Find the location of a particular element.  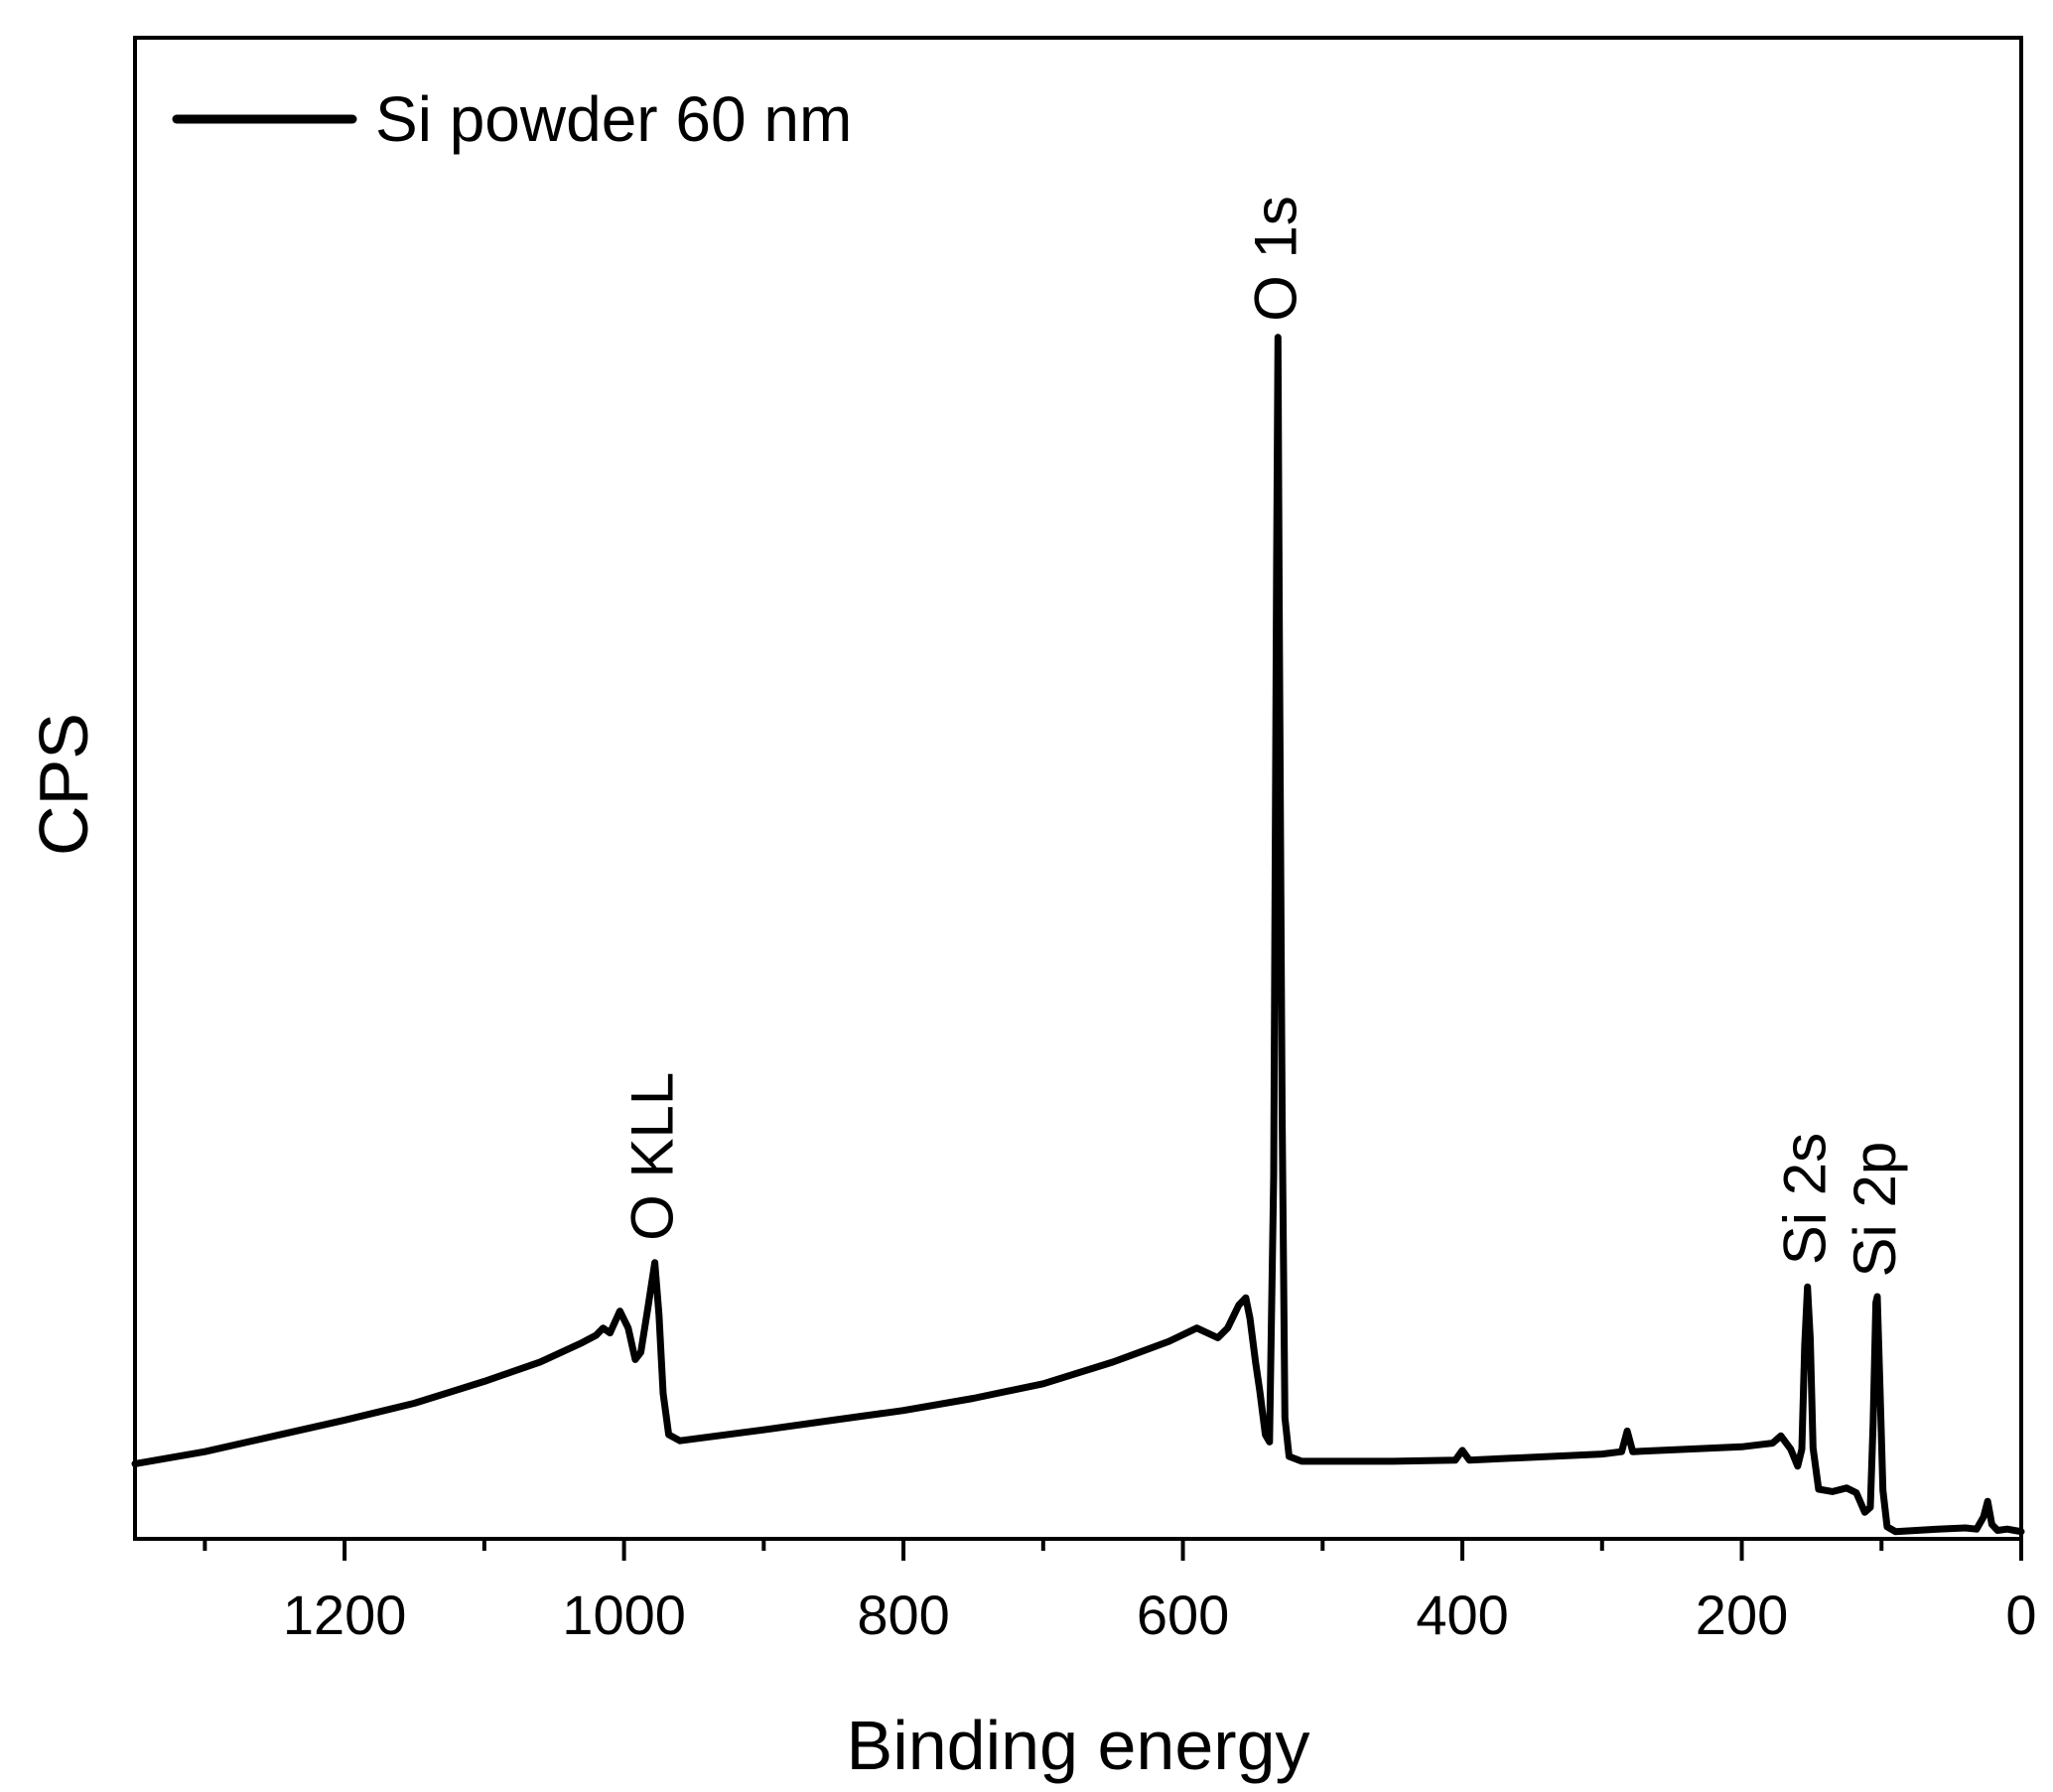

peak-annotation: Si 2s is located at coordinates (1805, 1199).